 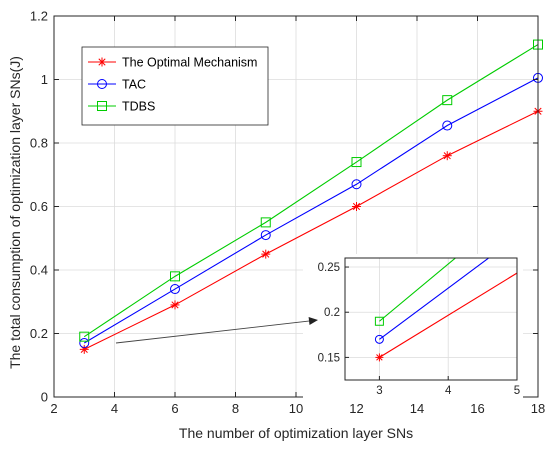 I want to click on inset-y-tick-label: 0.2, so click(x=332, y=313).